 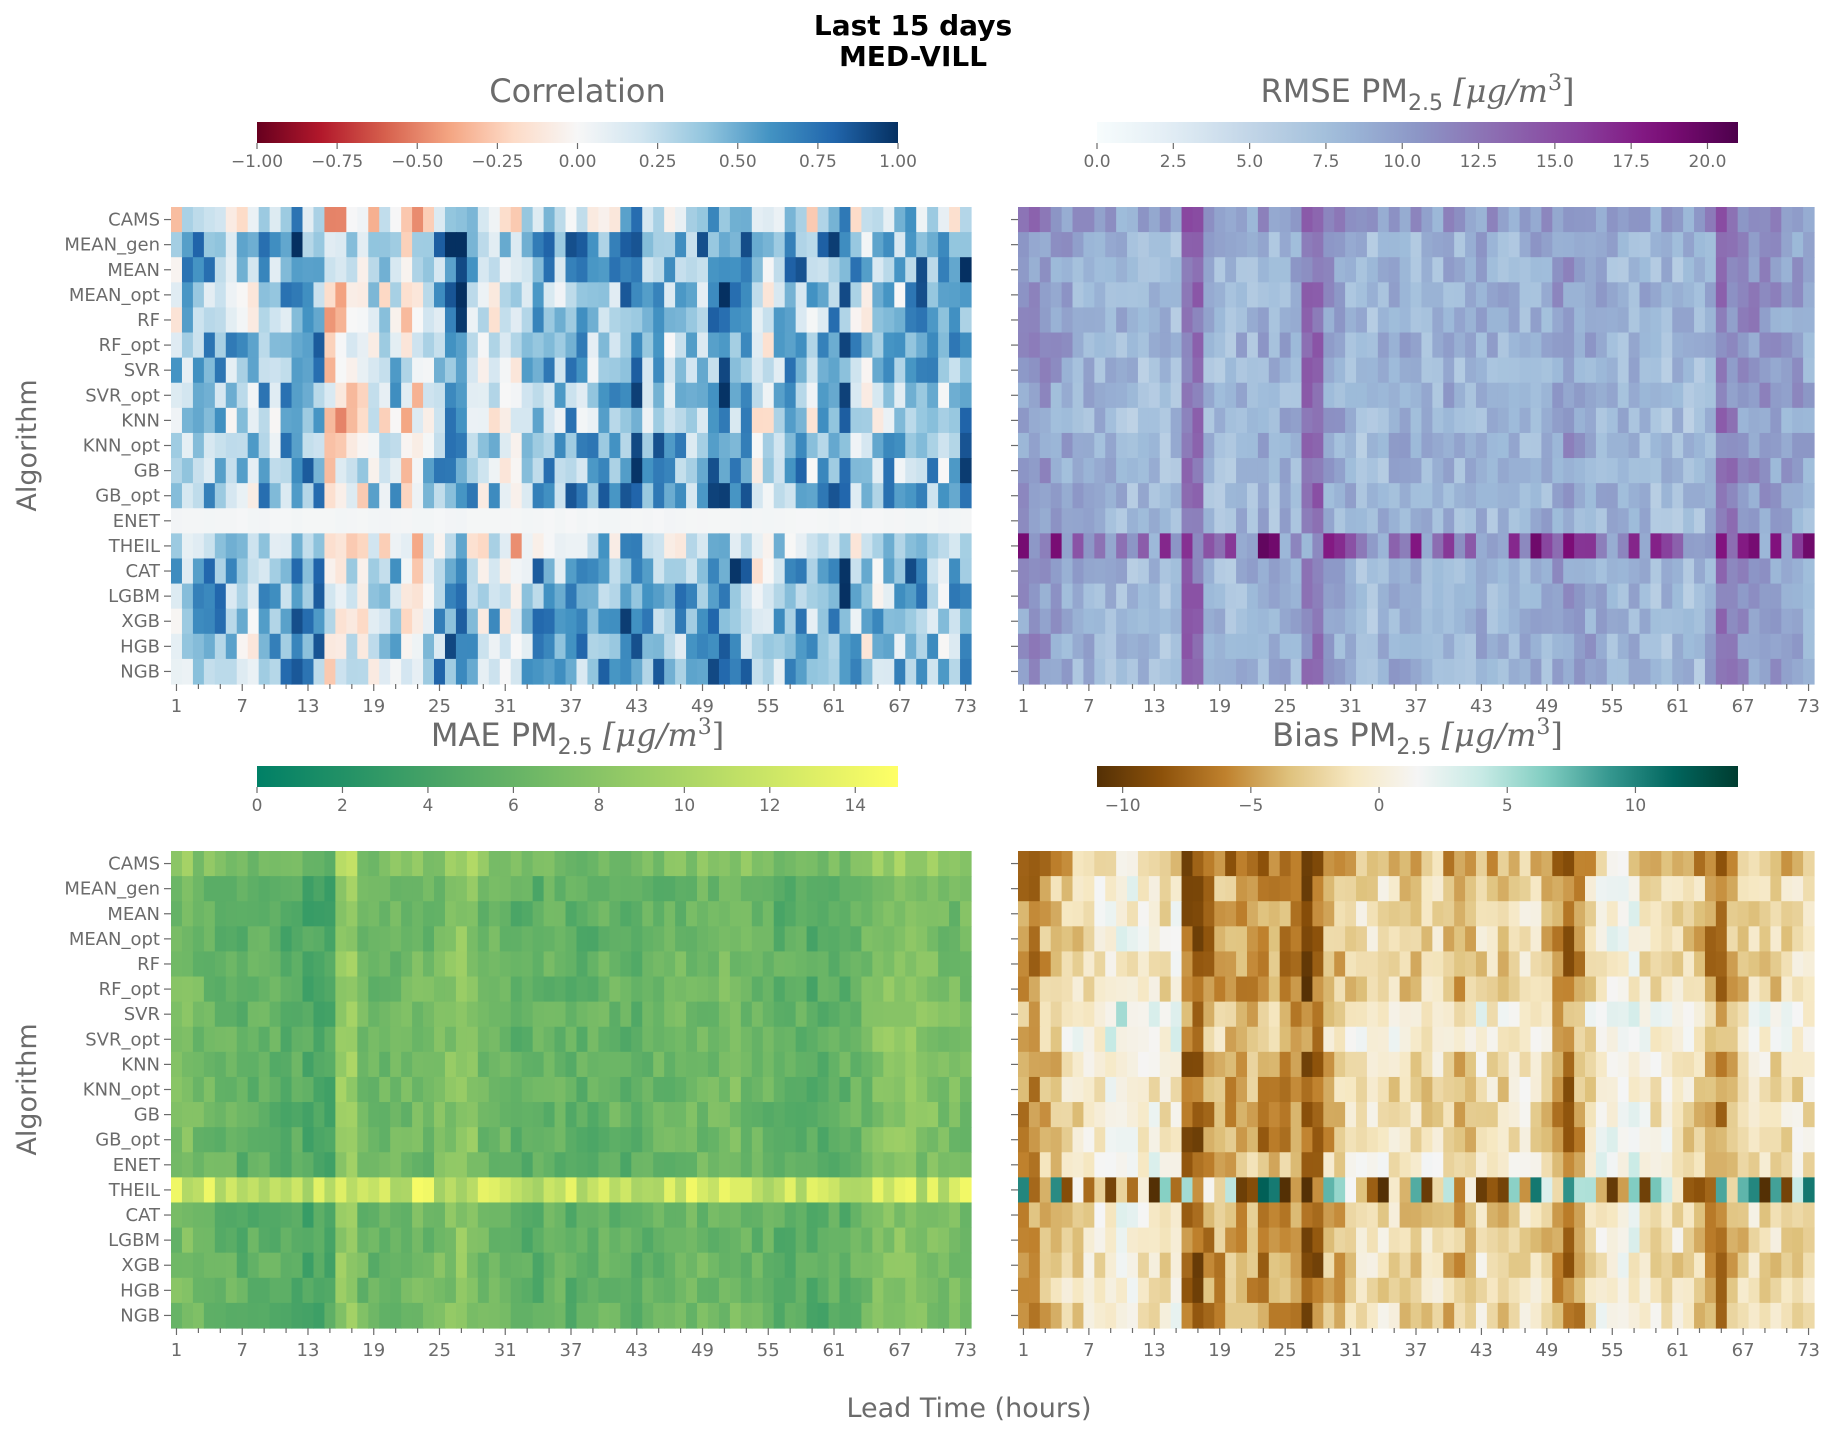 I want to click on x-tick-label: 49, so click(x=702, y=706).